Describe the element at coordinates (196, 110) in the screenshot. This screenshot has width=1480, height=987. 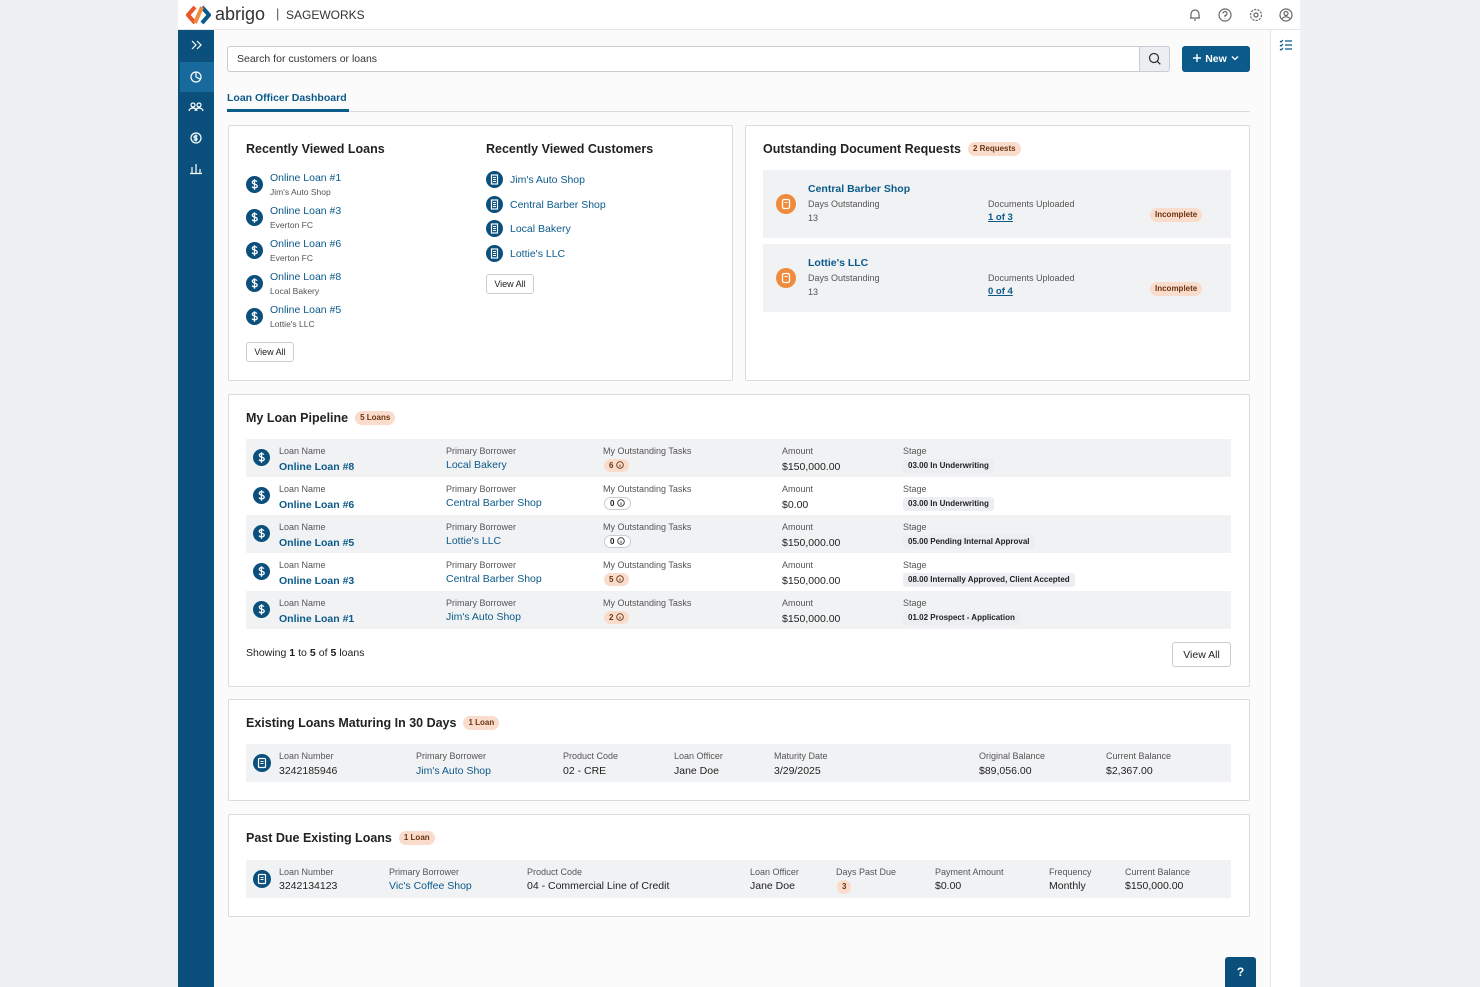
I see `sidebar-icons` at that location.